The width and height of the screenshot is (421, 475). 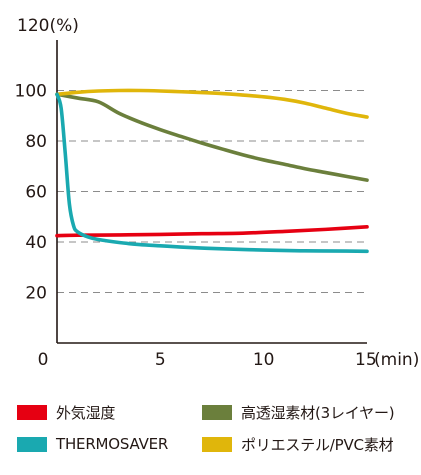 I want to click on y-tick-label-100: 100, so click(x=31, y=92).